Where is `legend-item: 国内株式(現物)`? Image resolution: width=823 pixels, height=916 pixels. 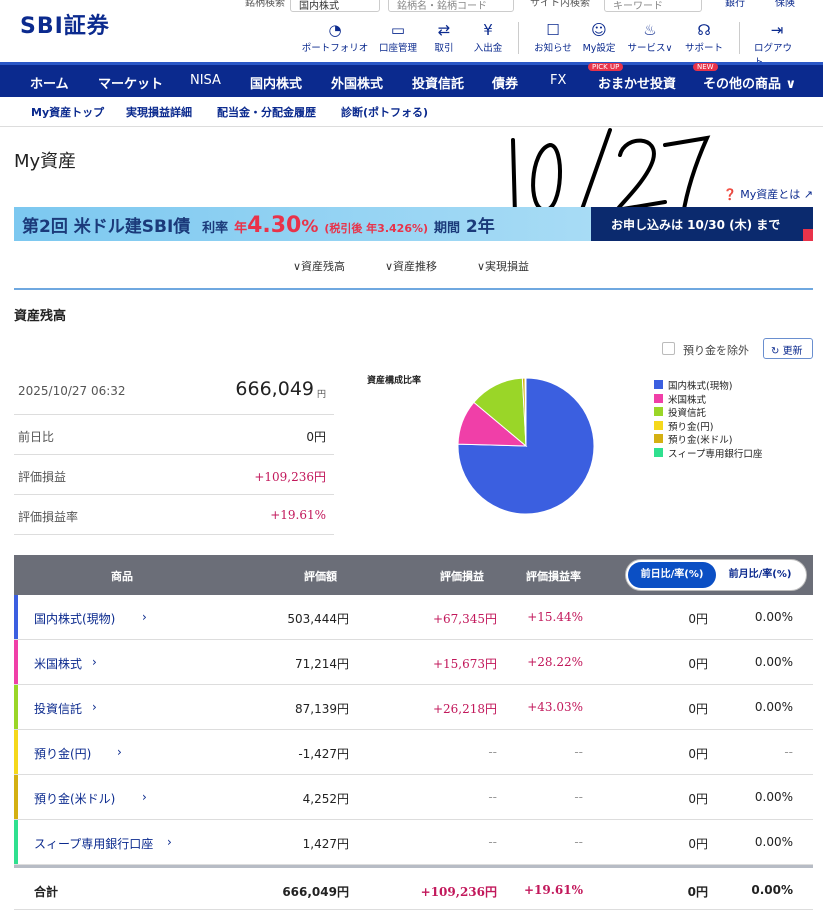 legend-item: 国内株式(現物) is located at coordinates (708, 387).